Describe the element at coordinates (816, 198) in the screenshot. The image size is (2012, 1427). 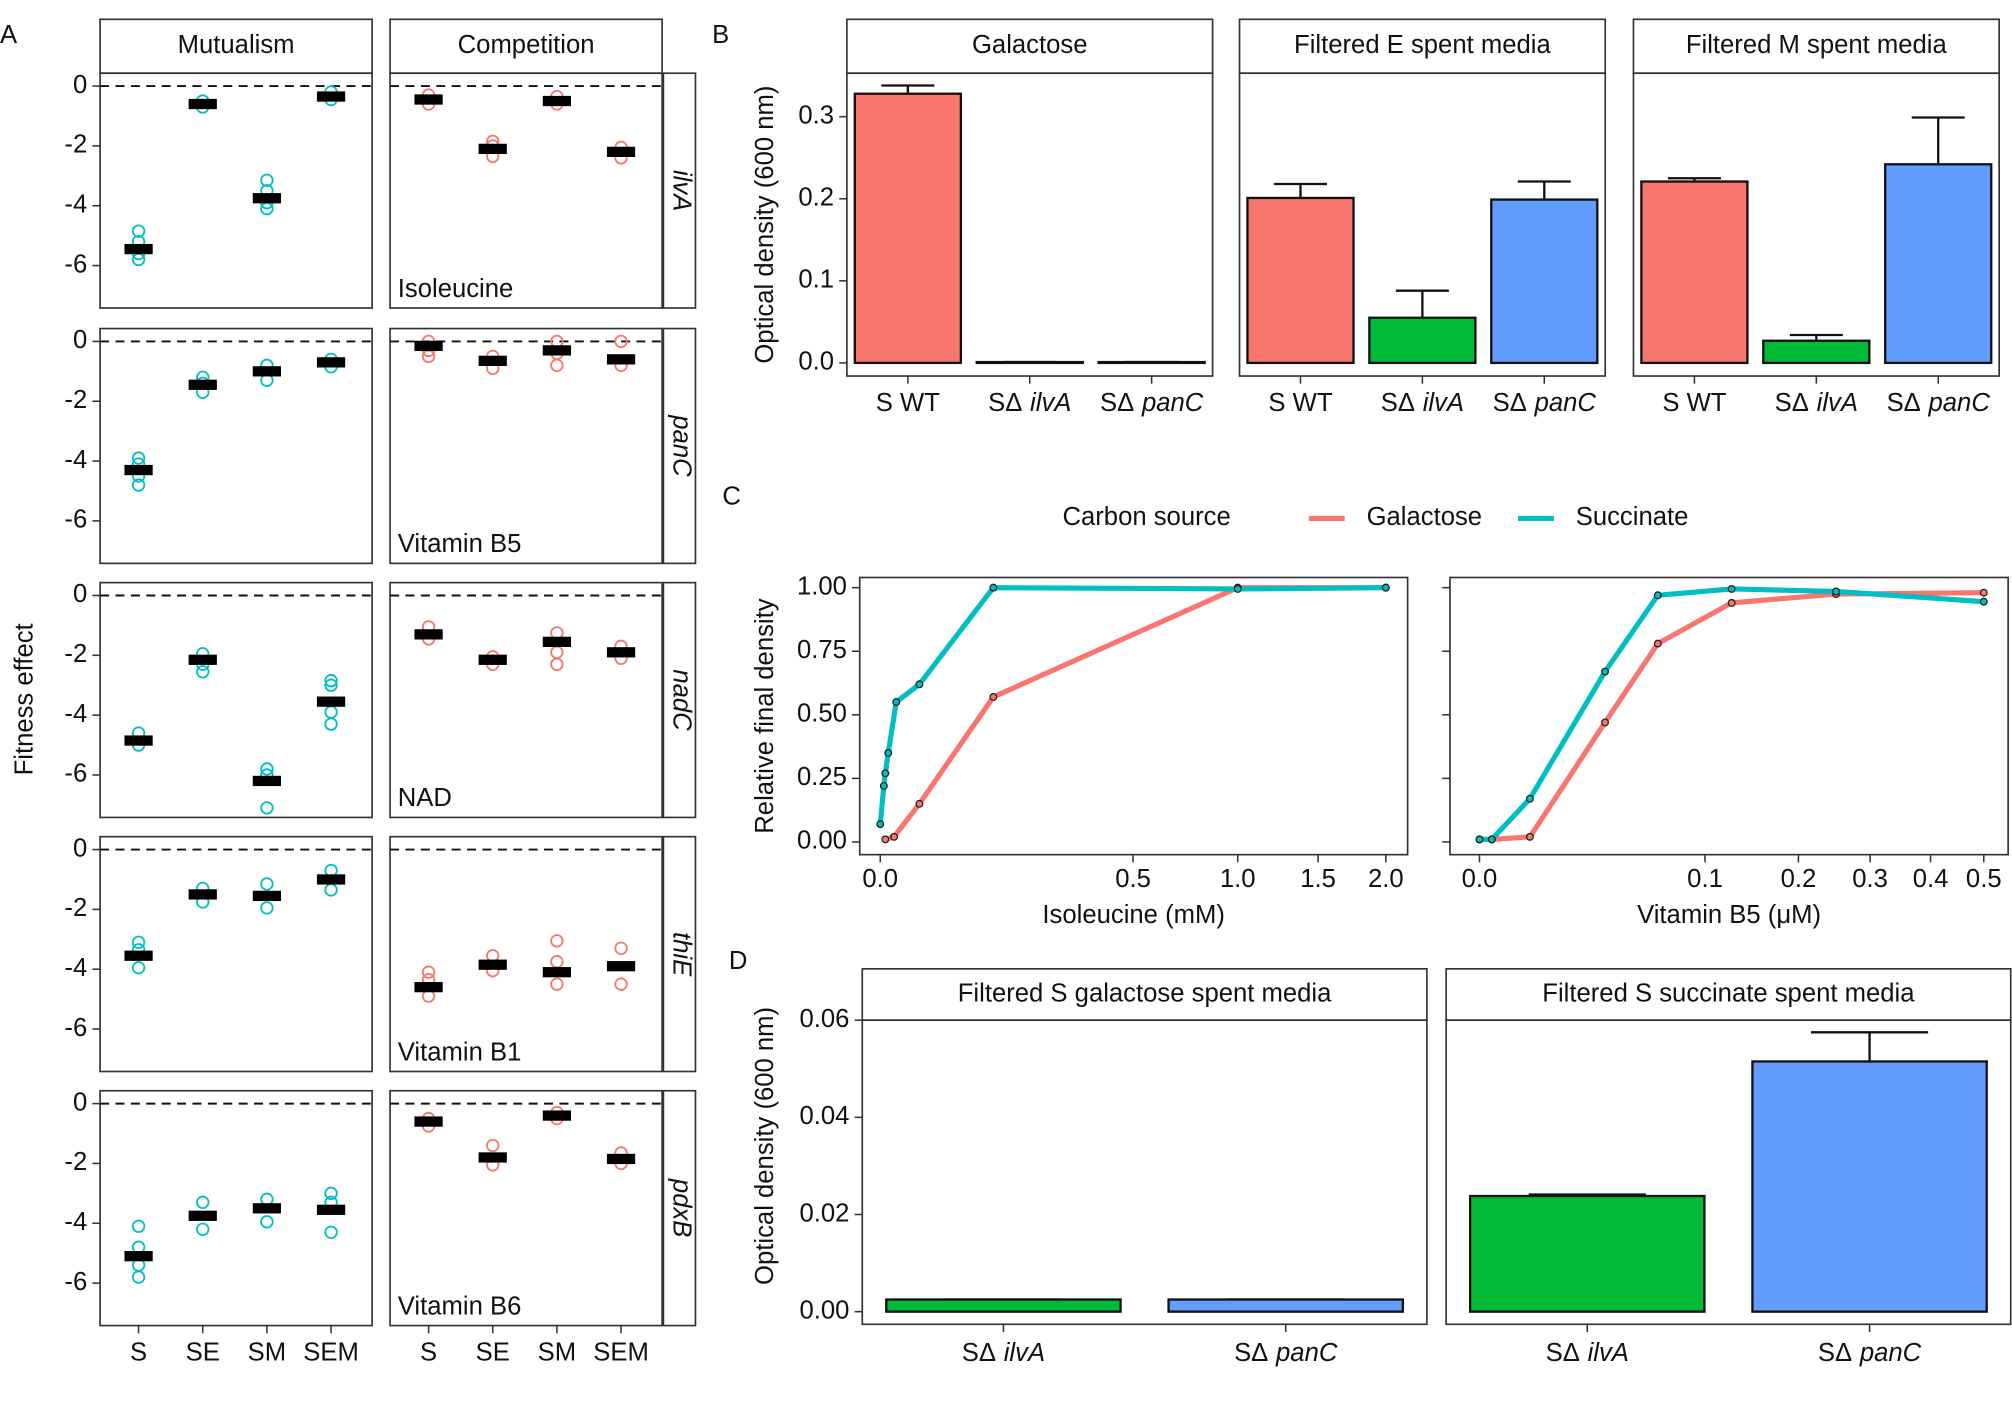
I see `y-tick-label: 0.2` at that location.